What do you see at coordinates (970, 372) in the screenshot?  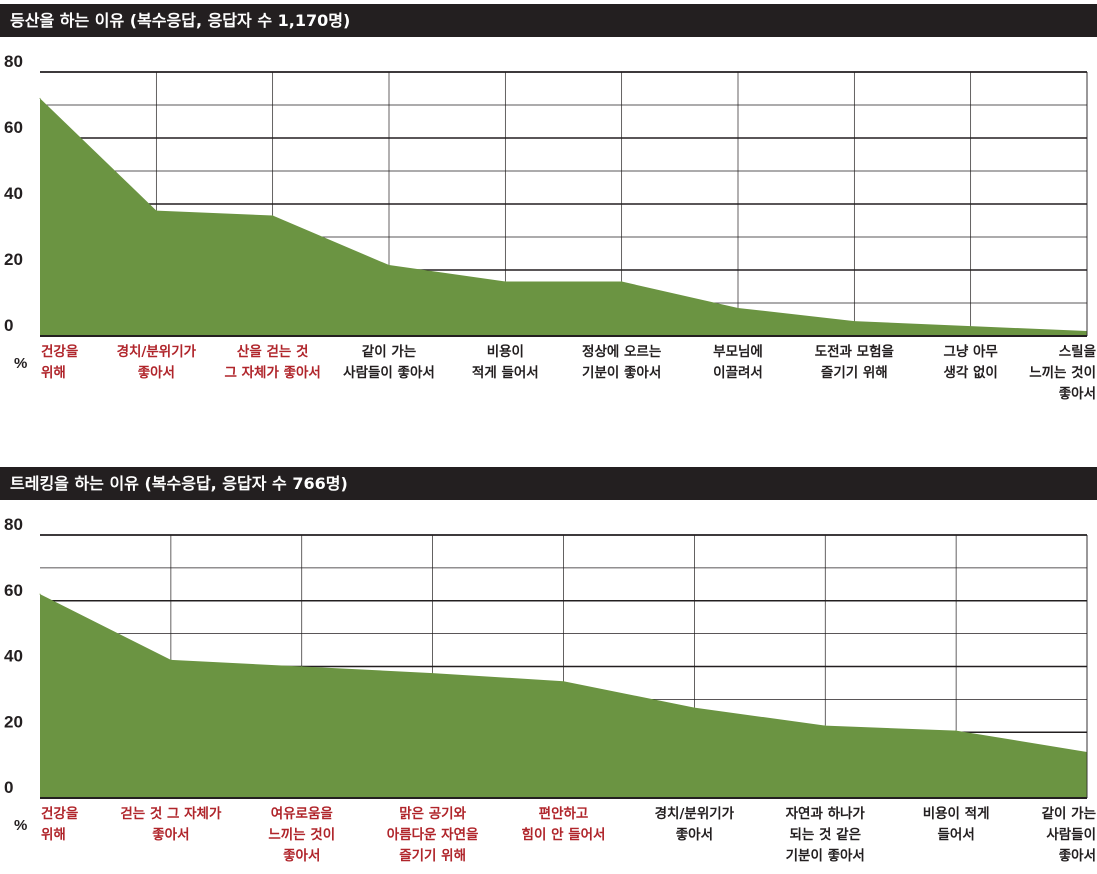 I see `category-label-line: 생각 없이` at bounding box center [970, 372].